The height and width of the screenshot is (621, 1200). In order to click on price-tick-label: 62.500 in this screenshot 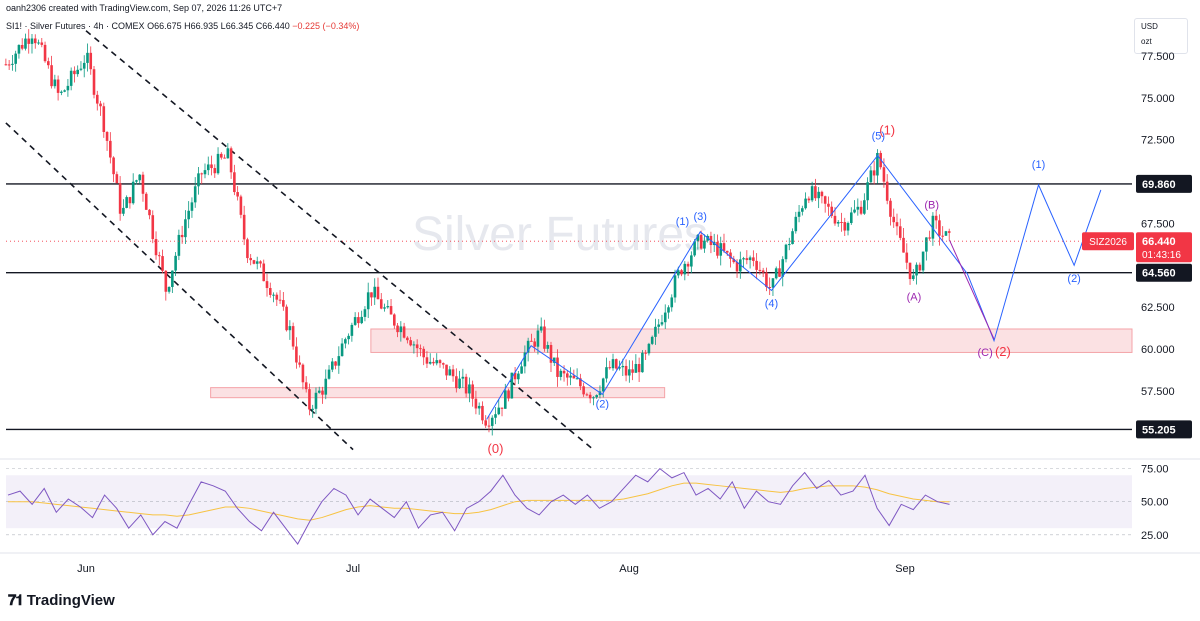, I will do `click(1158, 308)`.